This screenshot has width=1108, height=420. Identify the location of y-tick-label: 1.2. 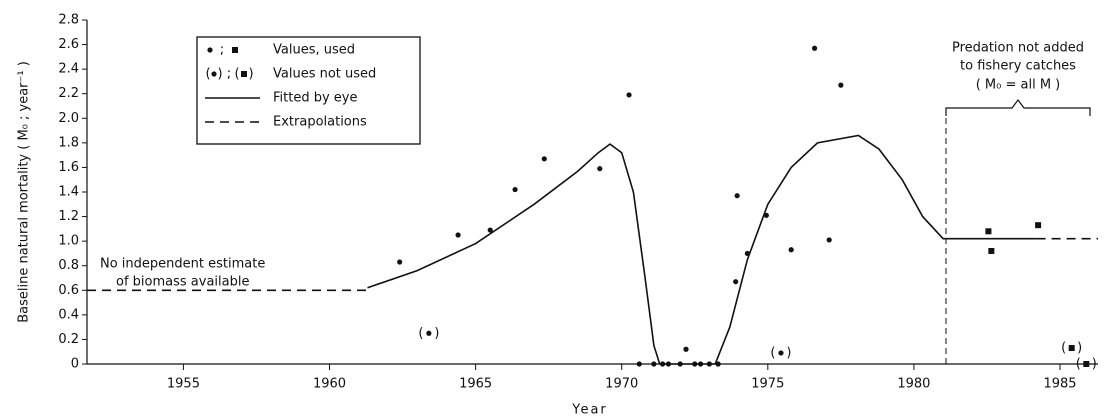
(68, 216).